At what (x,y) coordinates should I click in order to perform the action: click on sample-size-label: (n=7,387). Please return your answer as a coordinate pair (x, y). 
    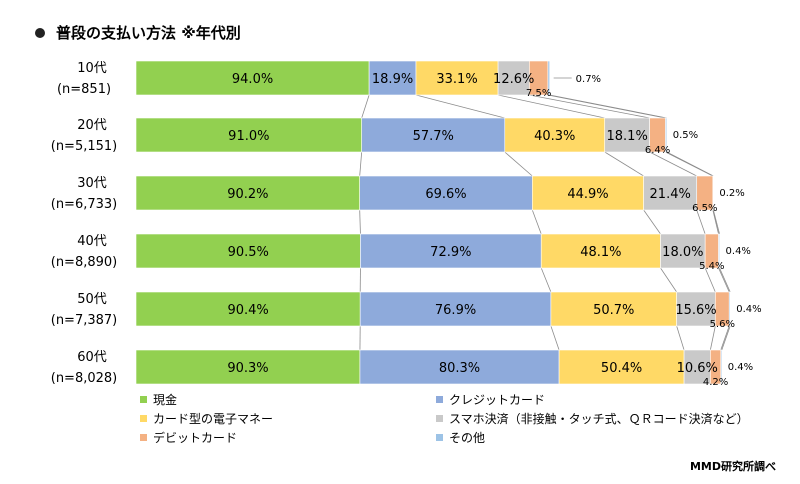
    Looking at the image, I should click on (84, 320).